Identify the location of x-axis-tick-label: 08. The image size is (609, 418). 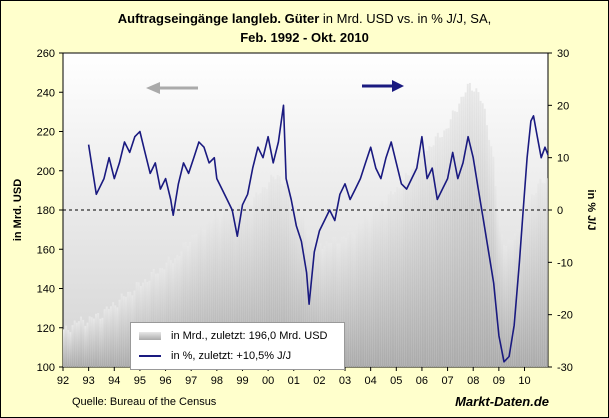
(473, 381).